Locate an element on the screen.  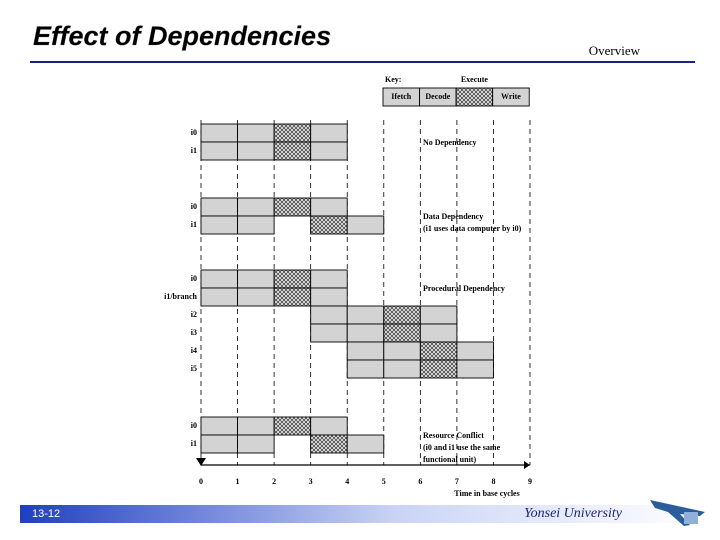
page-number: 13-12 is located at coordinates (46, 514).